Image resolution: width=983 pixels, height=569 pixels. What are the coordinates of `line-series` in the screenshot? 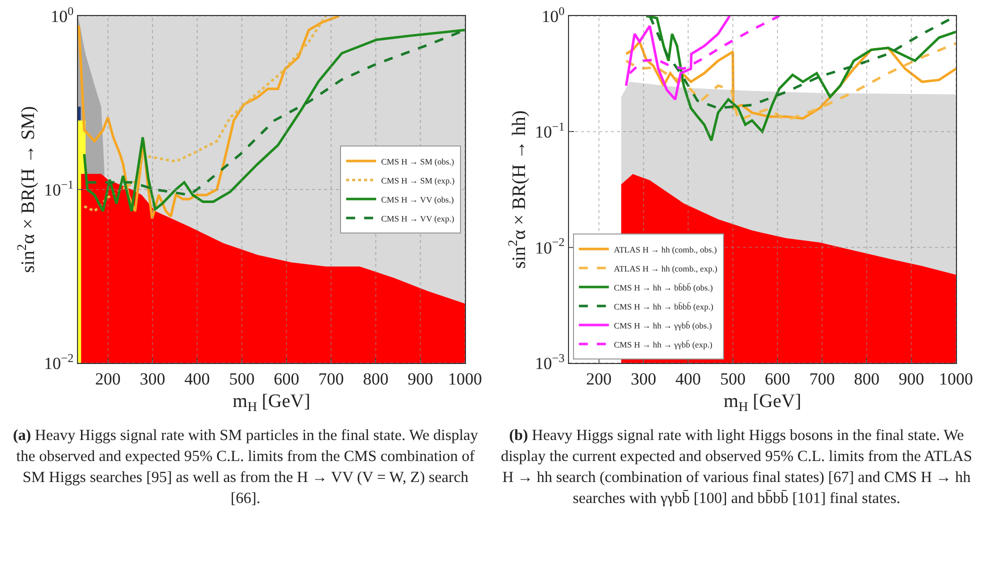 It's located at (800, 79).